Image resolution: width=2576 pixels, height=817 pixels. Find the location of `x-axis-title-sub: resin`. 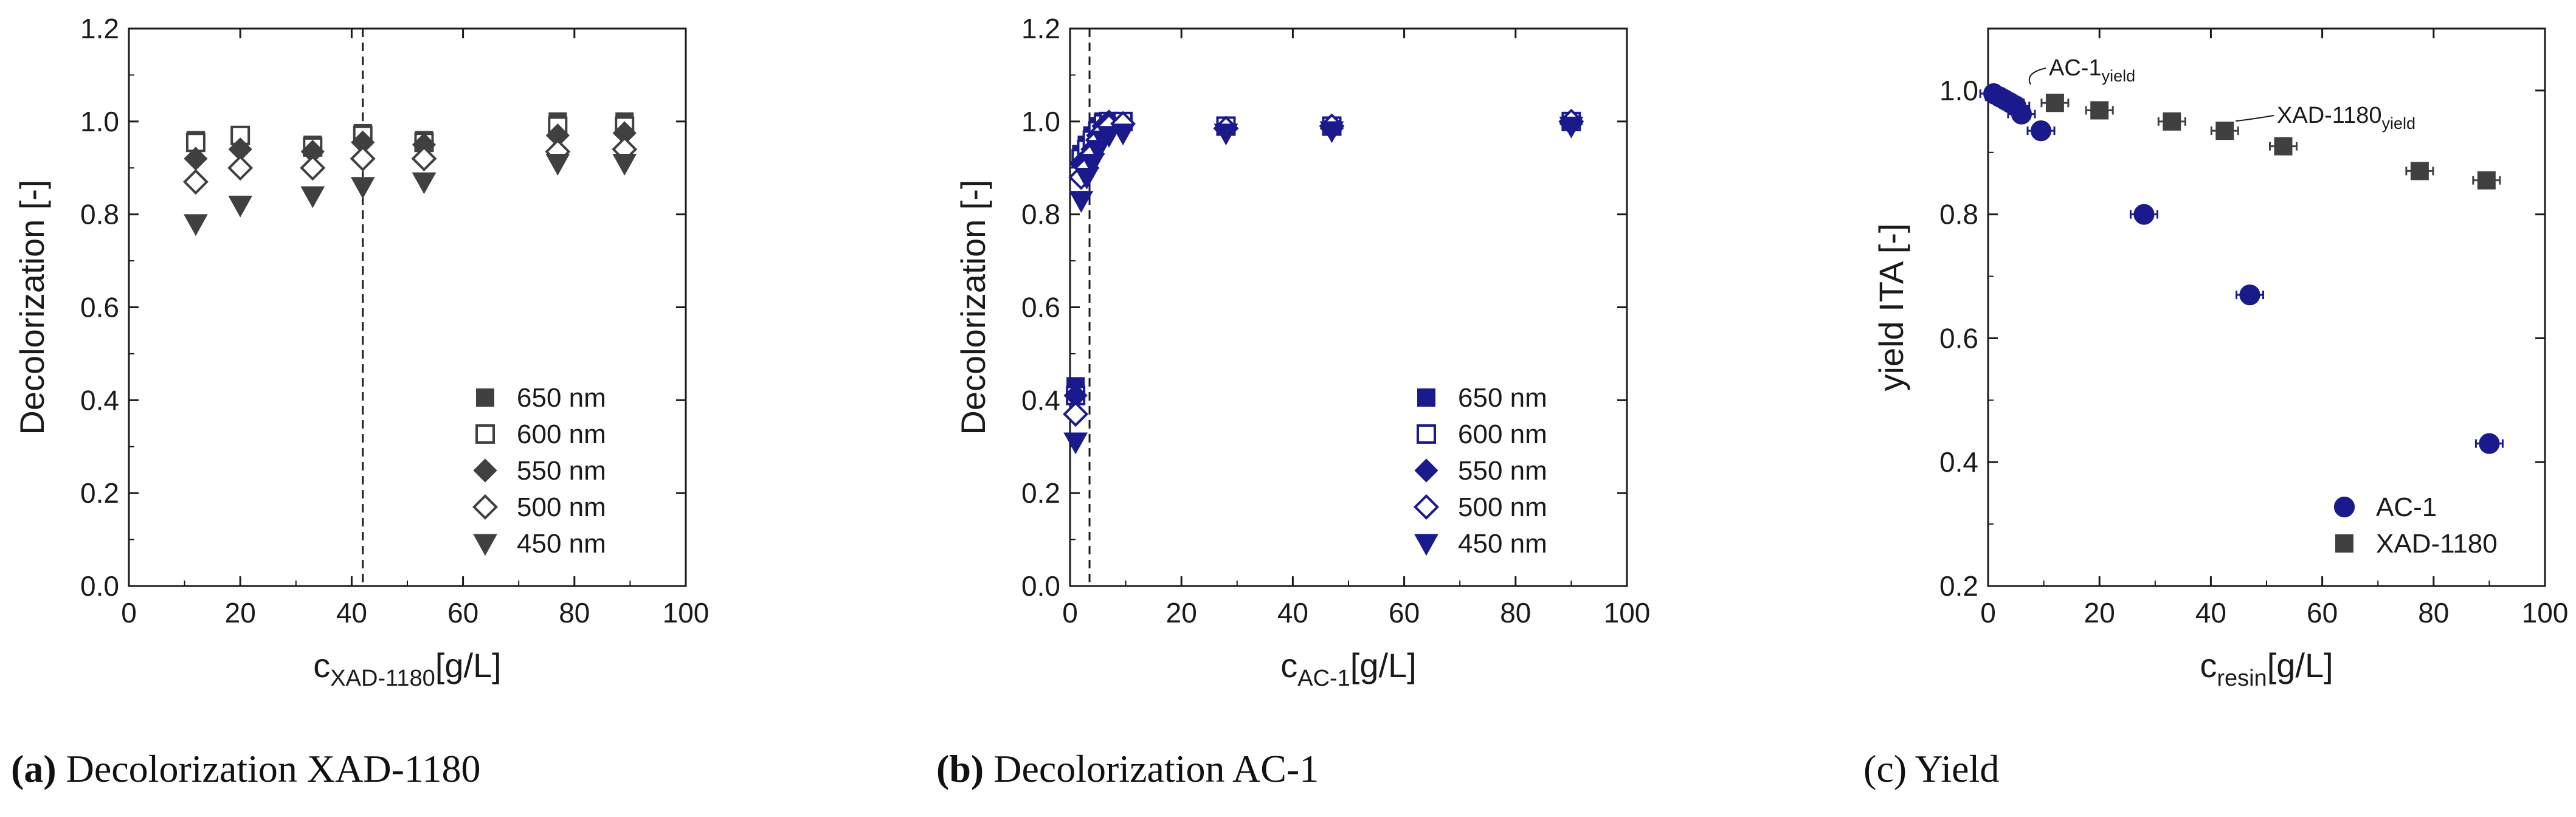

x-axis-title-sub: resin is located at coordinates (2242, 678).